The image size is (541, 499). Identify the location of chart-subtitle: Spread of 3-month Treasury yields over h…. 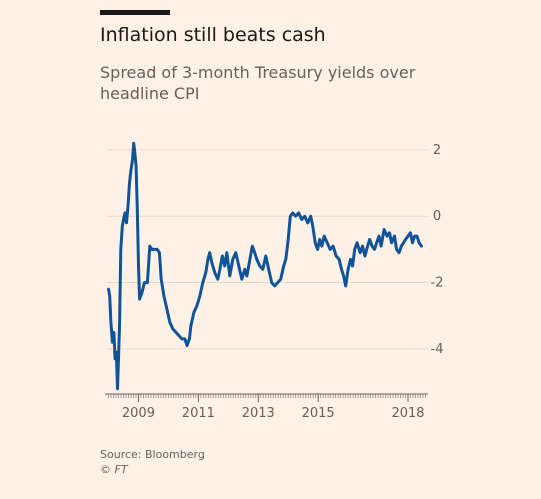
(258, 83).